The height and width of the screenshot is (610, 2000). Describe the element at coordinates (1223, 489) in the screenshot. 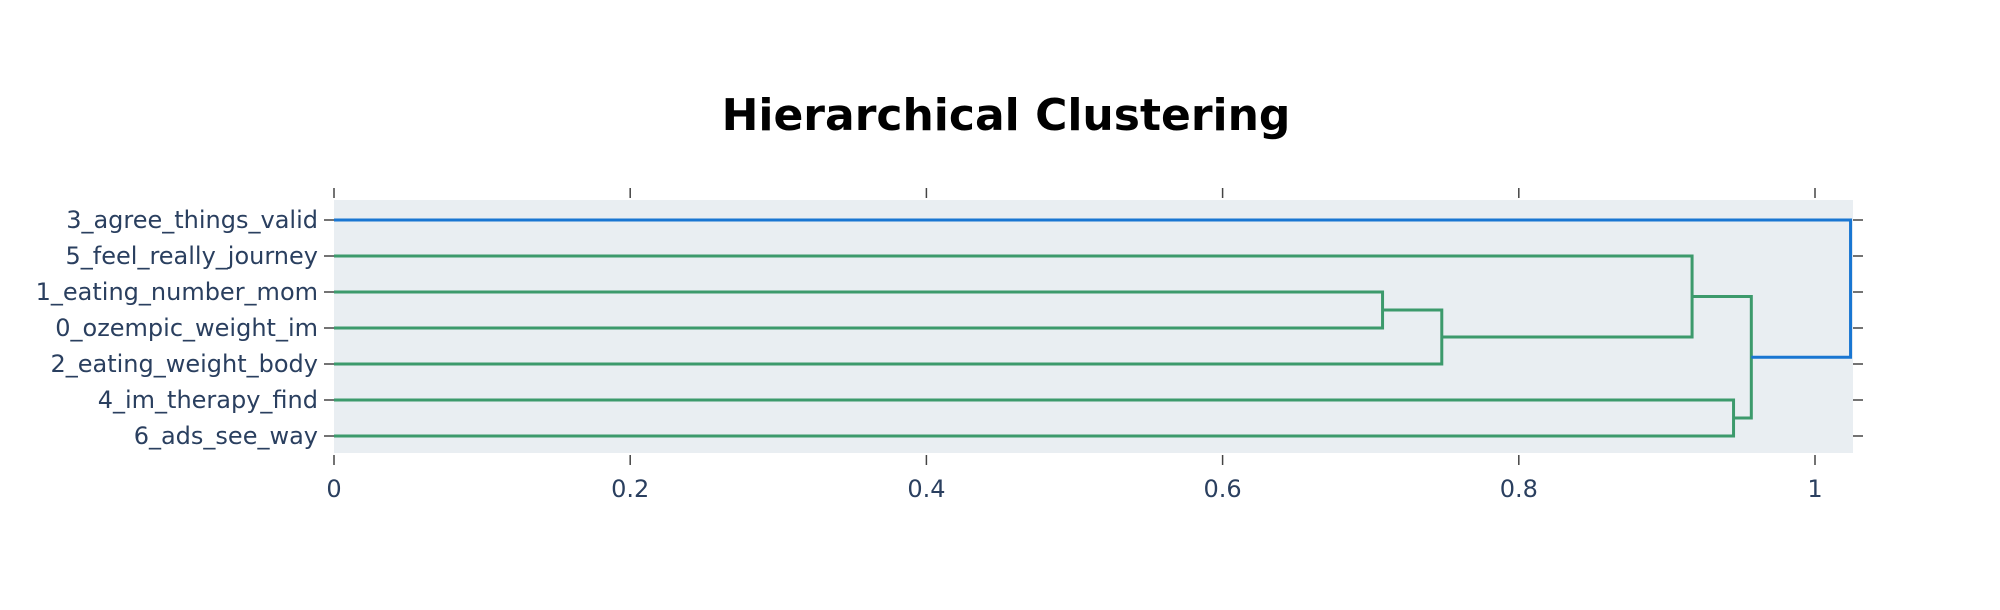

I see `x-tick-label-3: 0.6` at that location.